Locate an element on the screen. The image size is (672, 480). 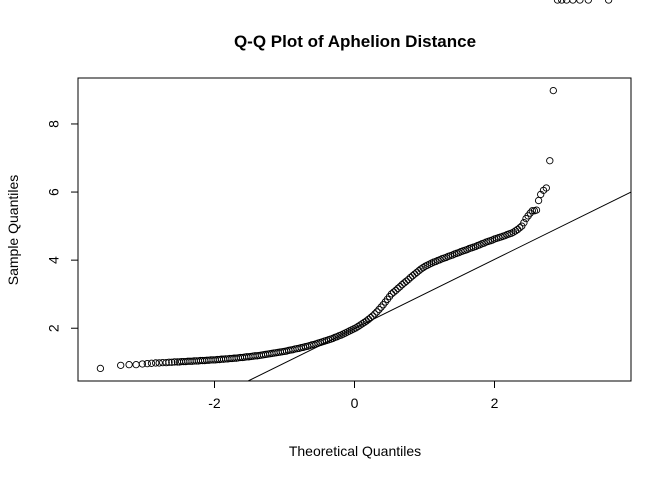
x-tick-label: -2 is located at coordinates (214, 403).